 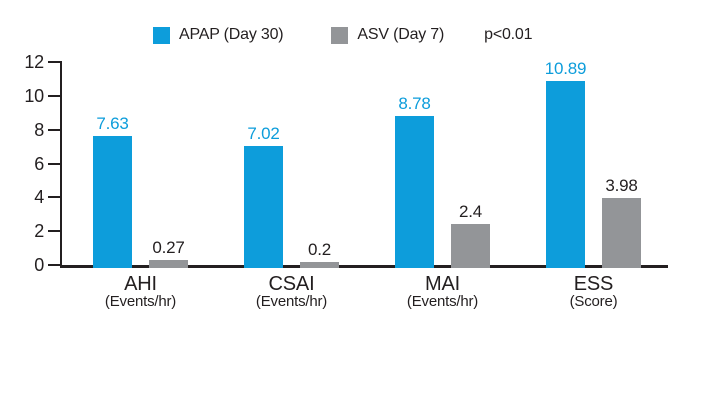 What do you see at coordinates (470, 212) in the screenshot?
I see `bar-value-label: 2.4` at bounding box center [470, 212].